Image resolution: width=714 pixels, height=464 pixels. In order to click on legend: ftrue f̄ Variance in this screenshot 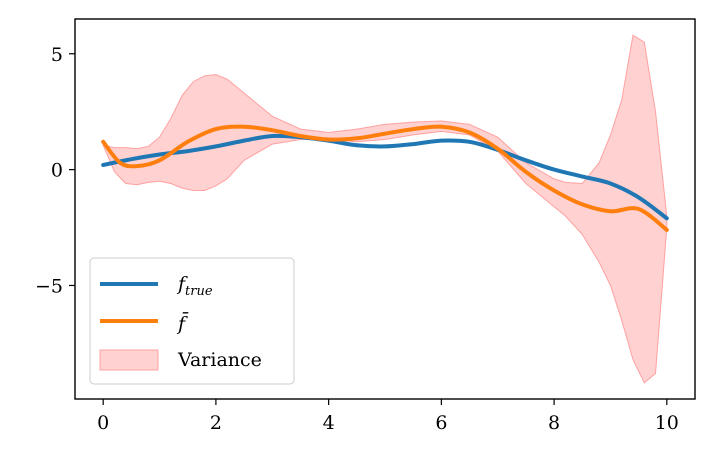, I will do `click(192, 321)`.